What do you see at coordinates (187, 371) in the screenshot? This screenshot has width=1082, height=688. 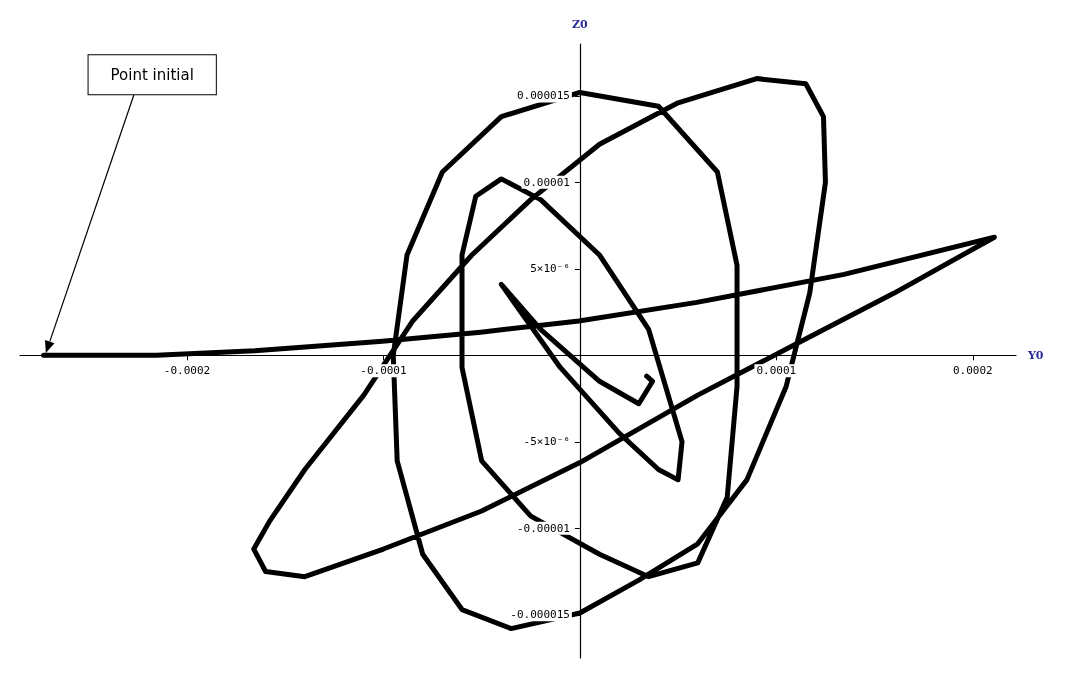 I see `x-tick-label: -0.0002` at bounding box center [187, 371].